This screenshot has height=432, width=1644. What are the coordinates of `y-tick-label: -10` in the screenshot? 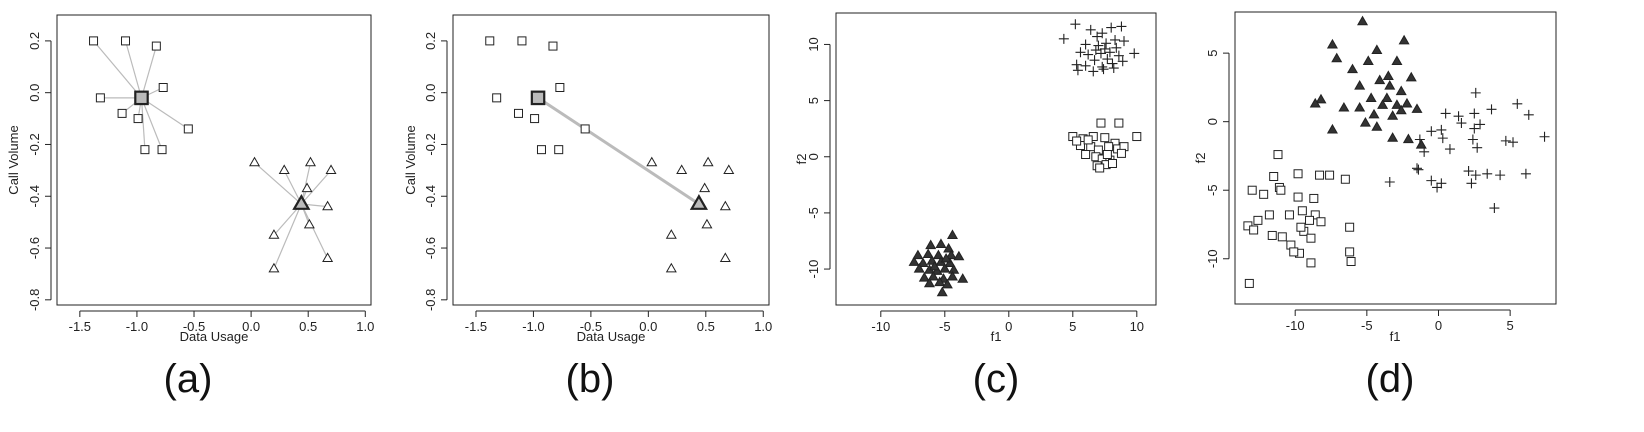 It's located at (1212, 258).